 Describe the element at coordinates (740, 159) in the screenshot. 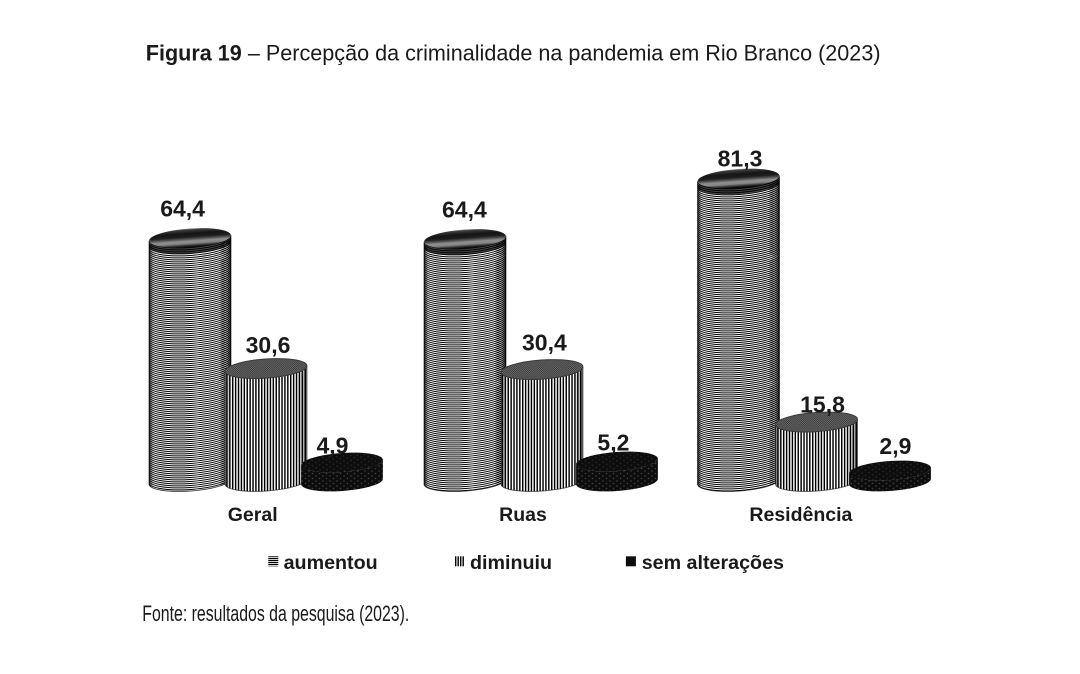

I see `svg-text: 81,3` at that location.